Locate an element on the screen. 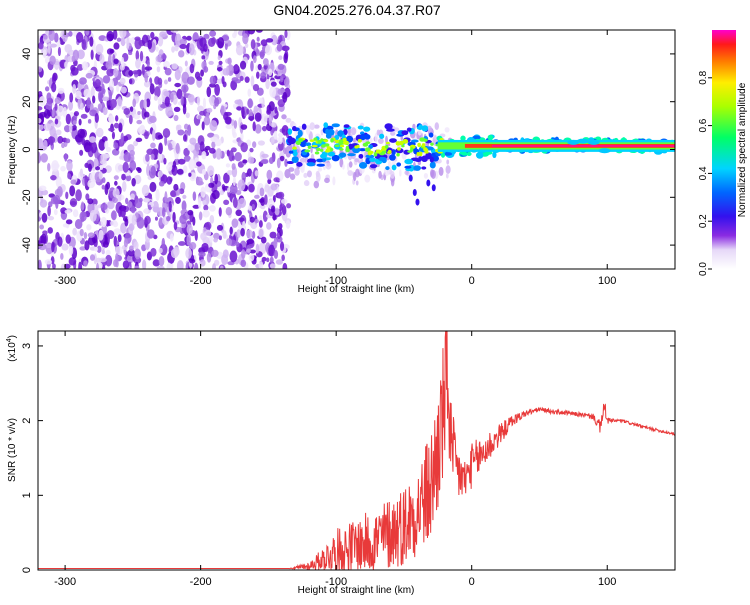 The height and width of the screenshot is (605, 750). snr-xtick-label: 0 is located at coordinates (472, 582).